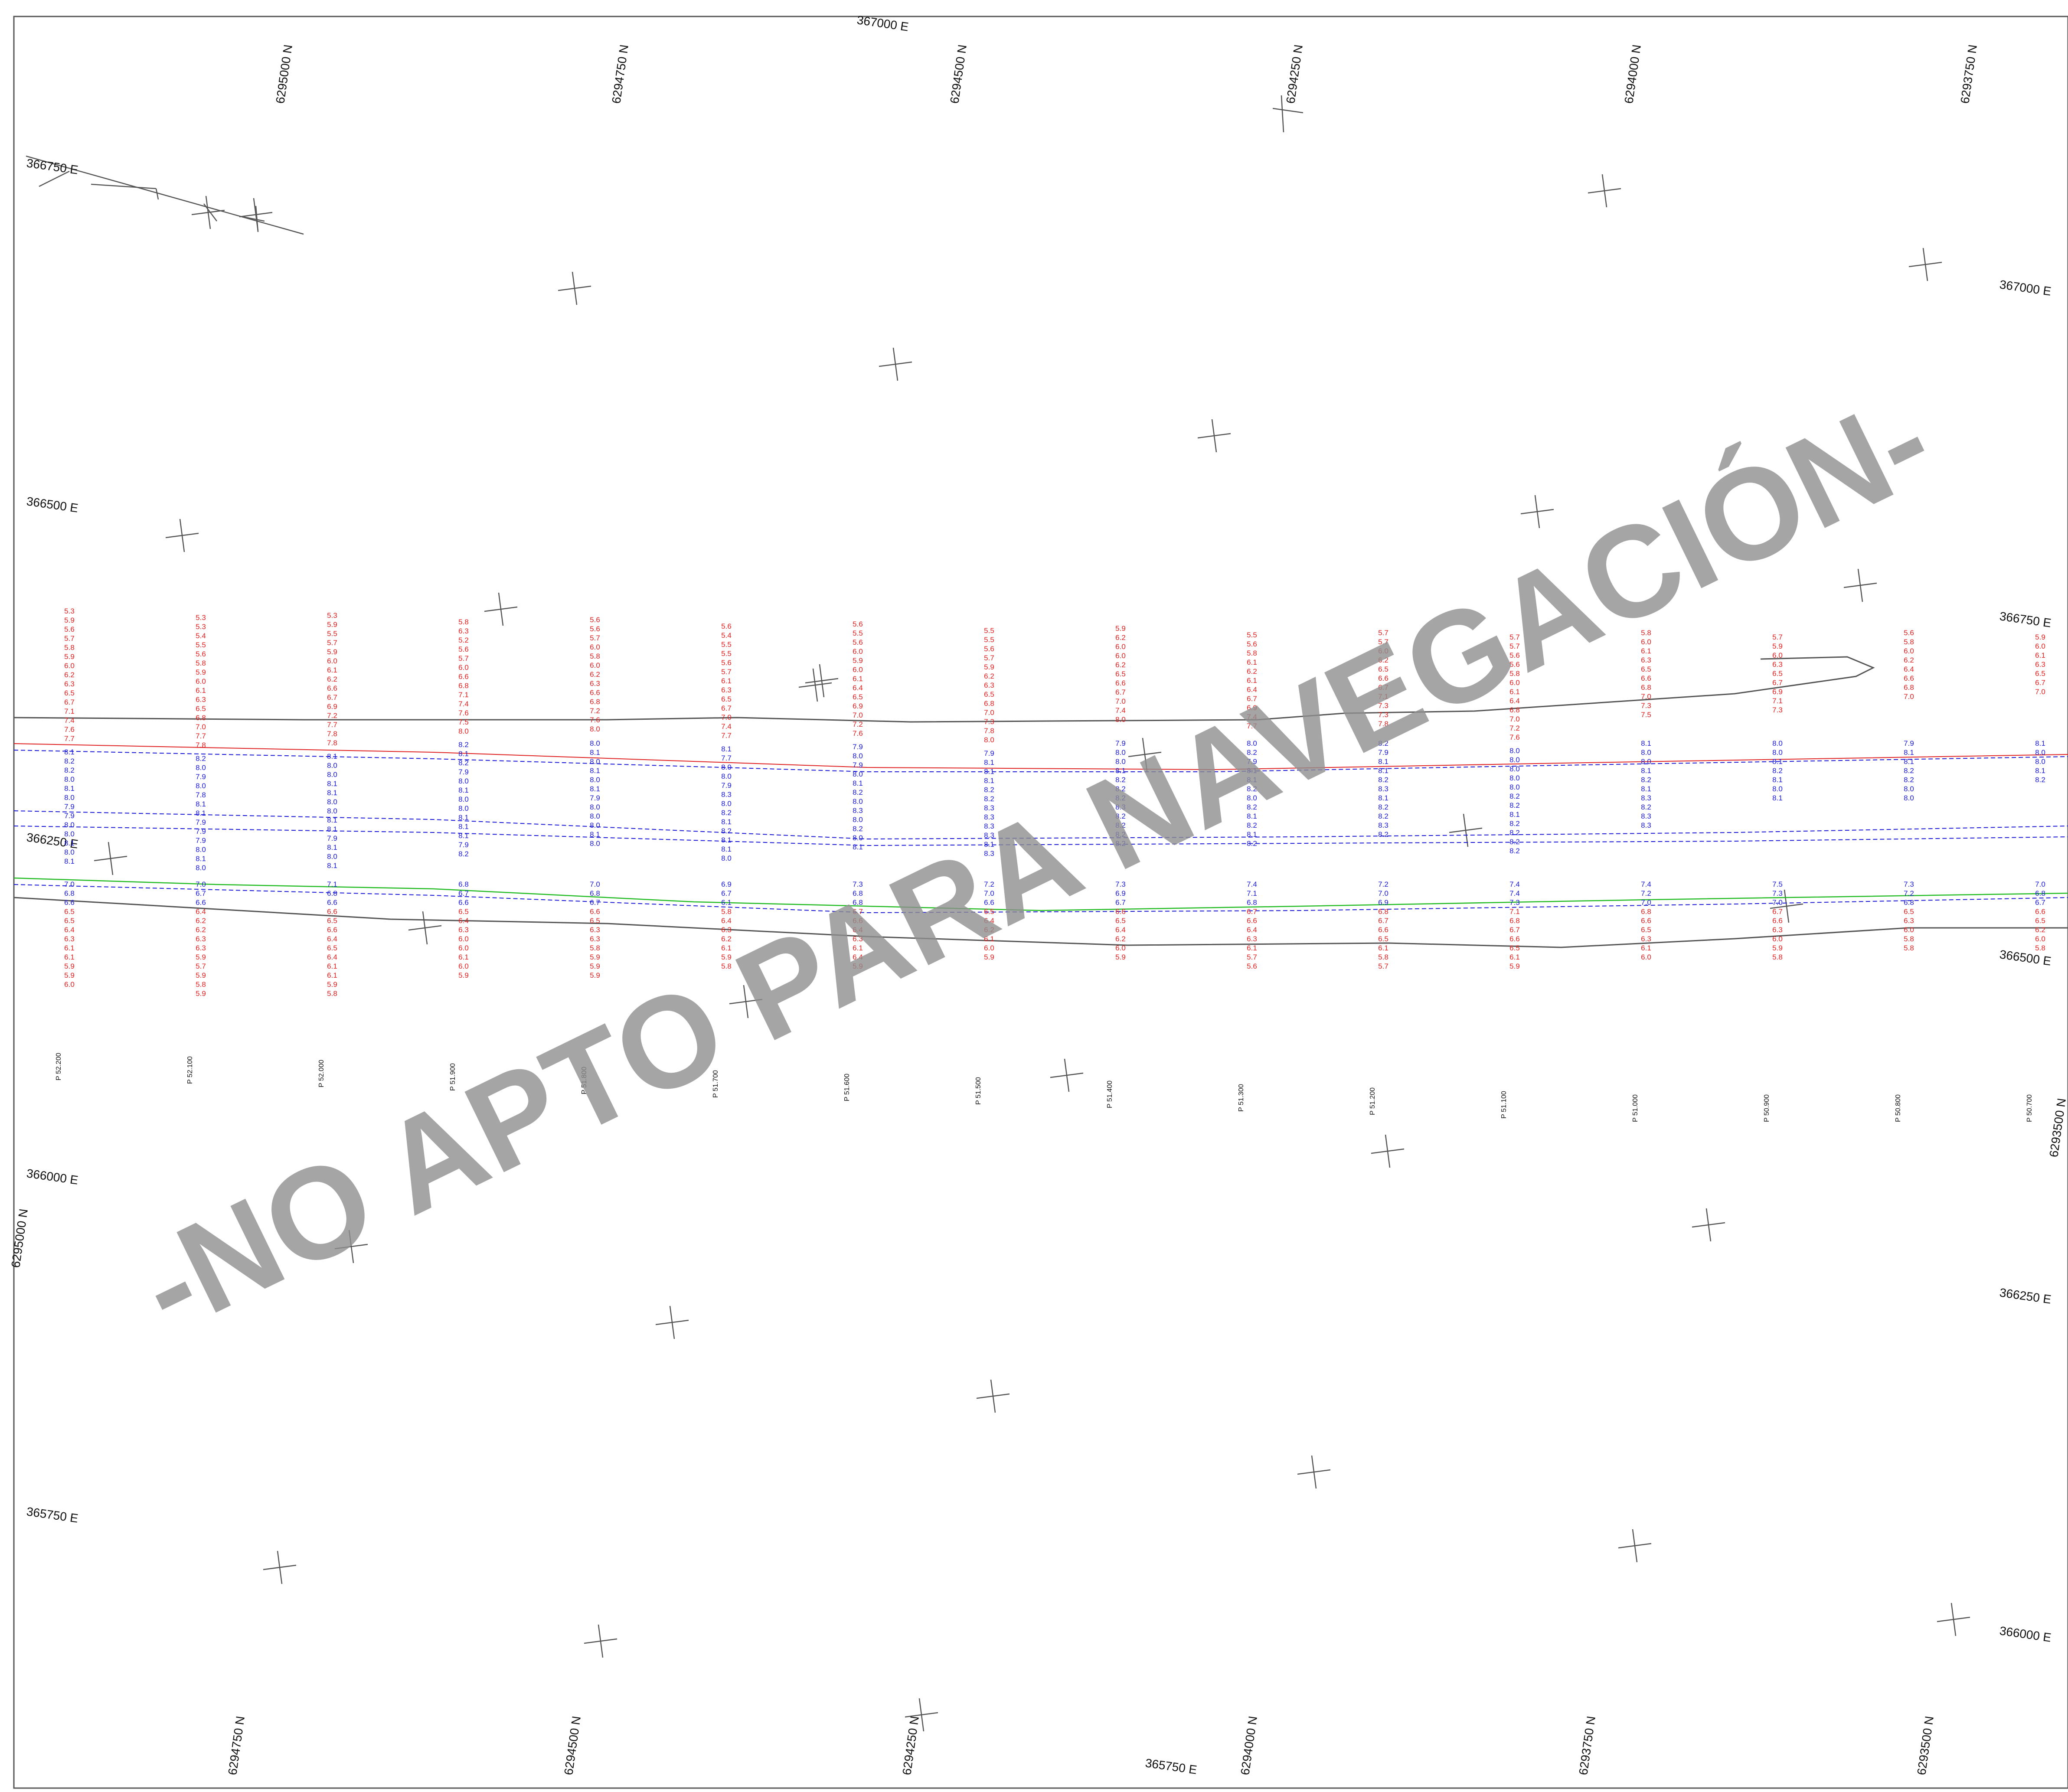 The height and width of the screenshot is (1792, 2068). I want to click on sounding-shallow: 5.5, so click(726, 654).